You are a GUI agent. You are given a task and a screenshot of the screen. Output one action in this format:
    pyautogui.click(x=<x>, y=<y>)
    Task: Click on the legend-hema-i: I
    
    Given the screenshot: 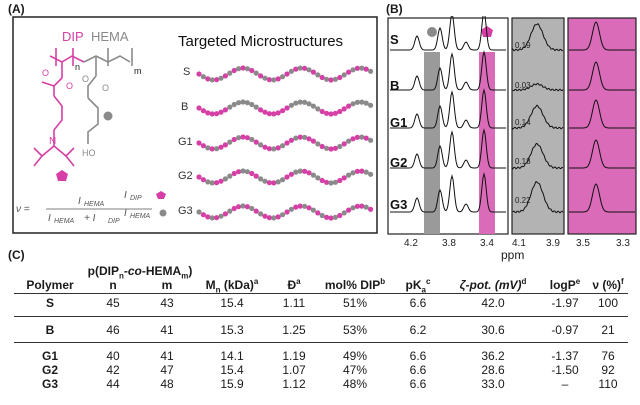 What is the action you would take?
    pyautogui.click(x=125, y=213)
    